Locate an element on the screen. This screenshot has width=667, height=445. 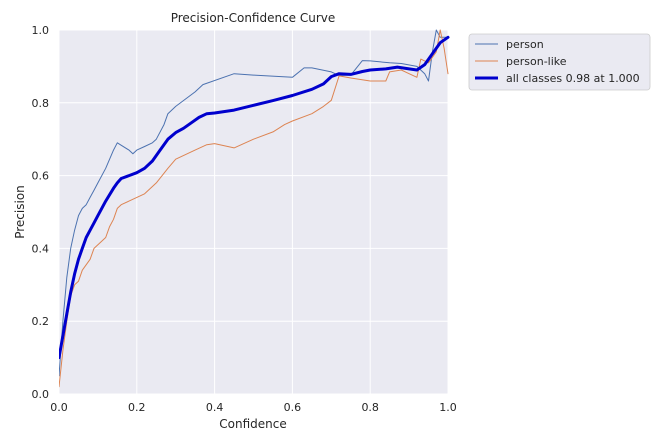
y-tick-label: 0.0 is located at coordinates (41, 394).